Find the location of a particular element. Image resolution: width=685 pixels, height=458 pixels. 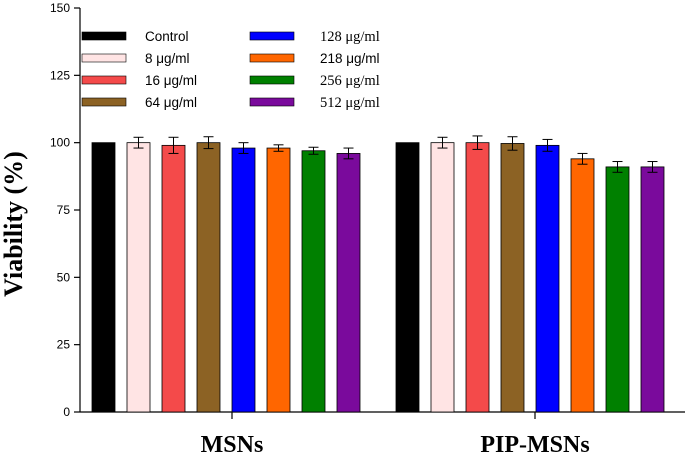

y-axis-title: Viability (%) is located at coordinates (14, 224).